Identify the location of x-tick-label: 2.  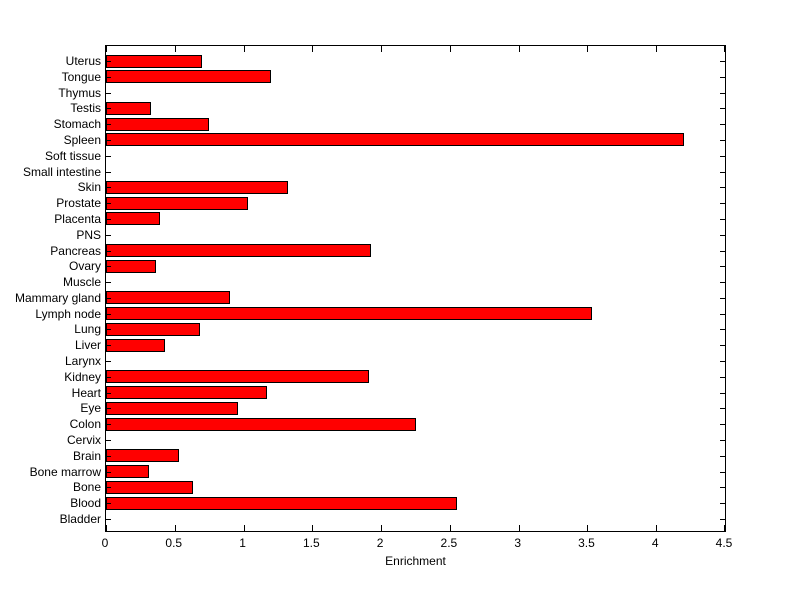
(380, 543).